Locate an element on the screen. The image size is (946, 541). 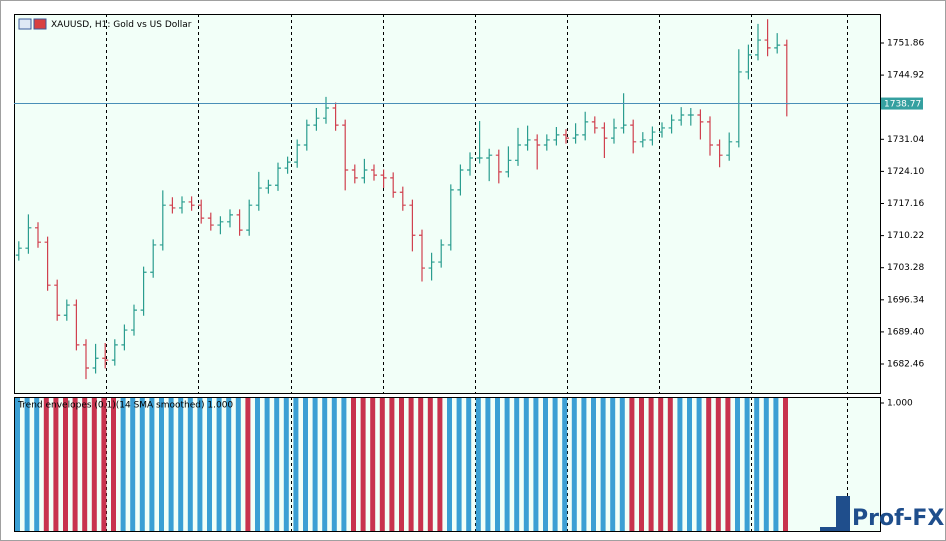
y-tick-label: 1717.16 is located at coordinates (905, 204).